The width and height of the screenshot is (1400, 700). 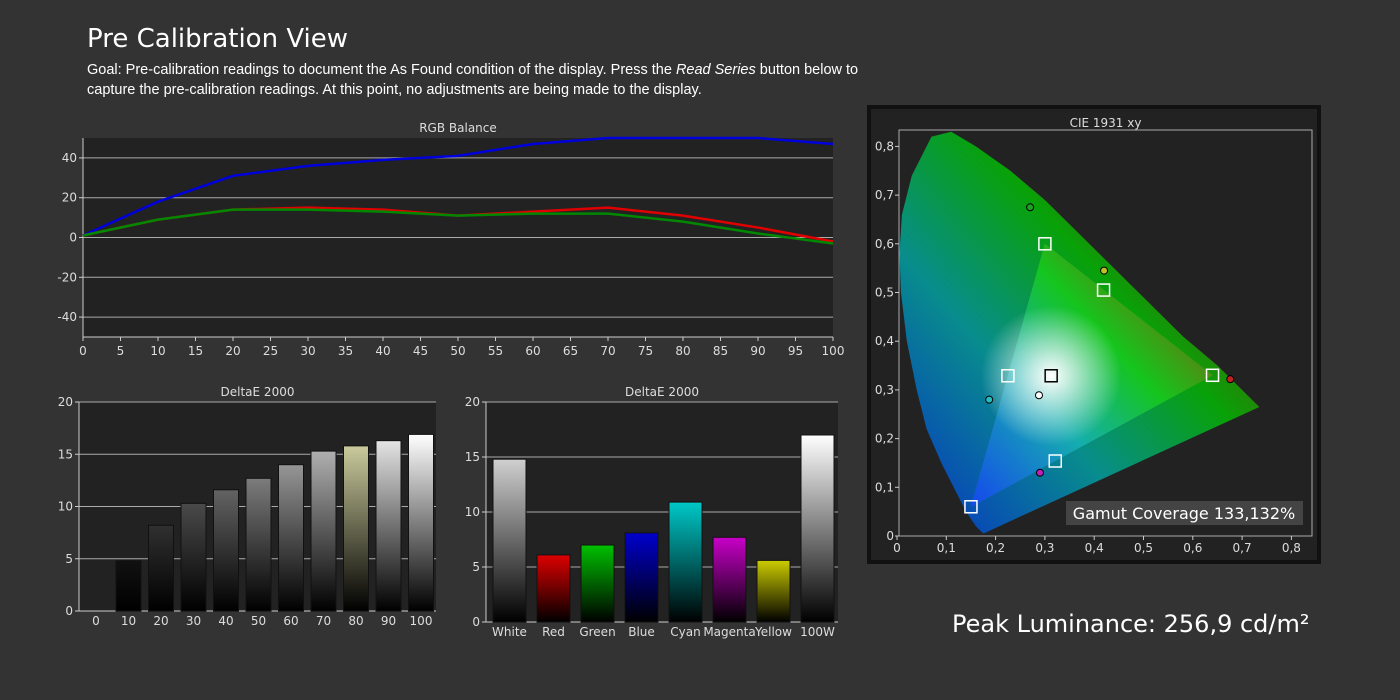 I want to click on white-point-glow, so click(x=1051, y=375).